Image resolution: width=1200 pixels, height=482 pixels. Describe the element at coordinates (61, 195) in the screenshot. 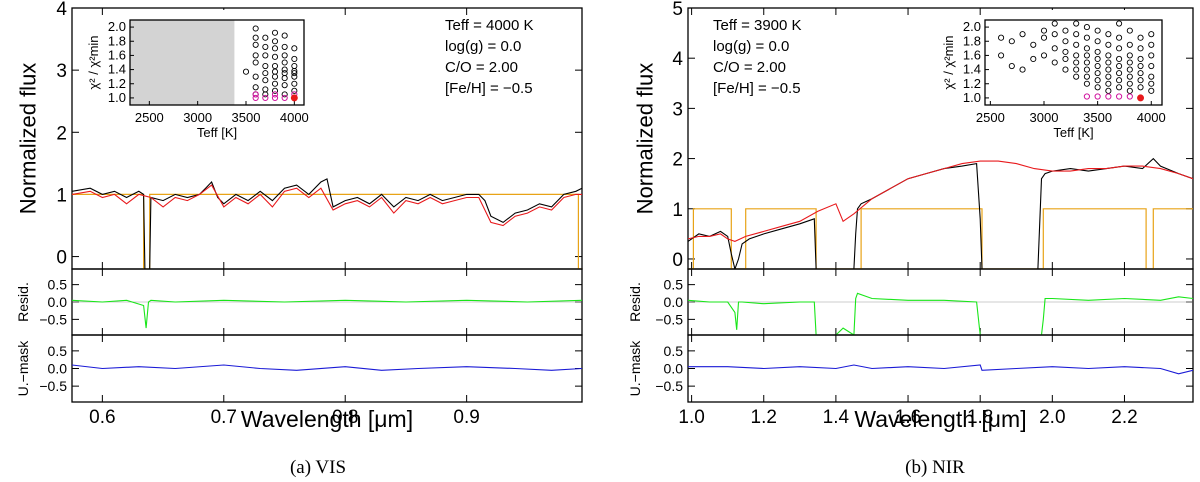

I see `main-ytick-label: 1` at that location.